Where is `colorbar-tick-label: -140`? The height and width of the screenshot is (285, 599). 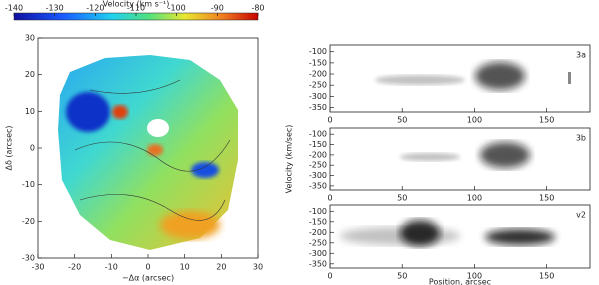 colorbar-tick-label: -140 is located at coordinates (14, 8).